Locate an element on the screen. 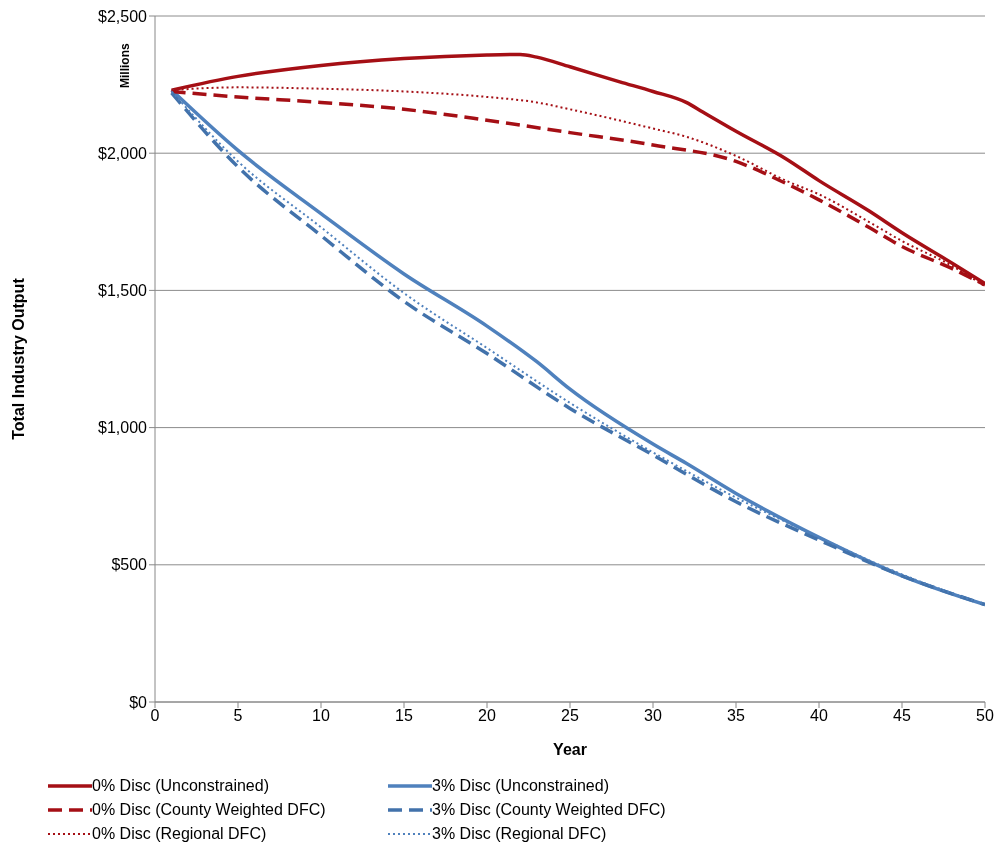 The width and height of the screenshot is (1005, 851). x-tick-label: 0 is located at coordinates (155, 716).